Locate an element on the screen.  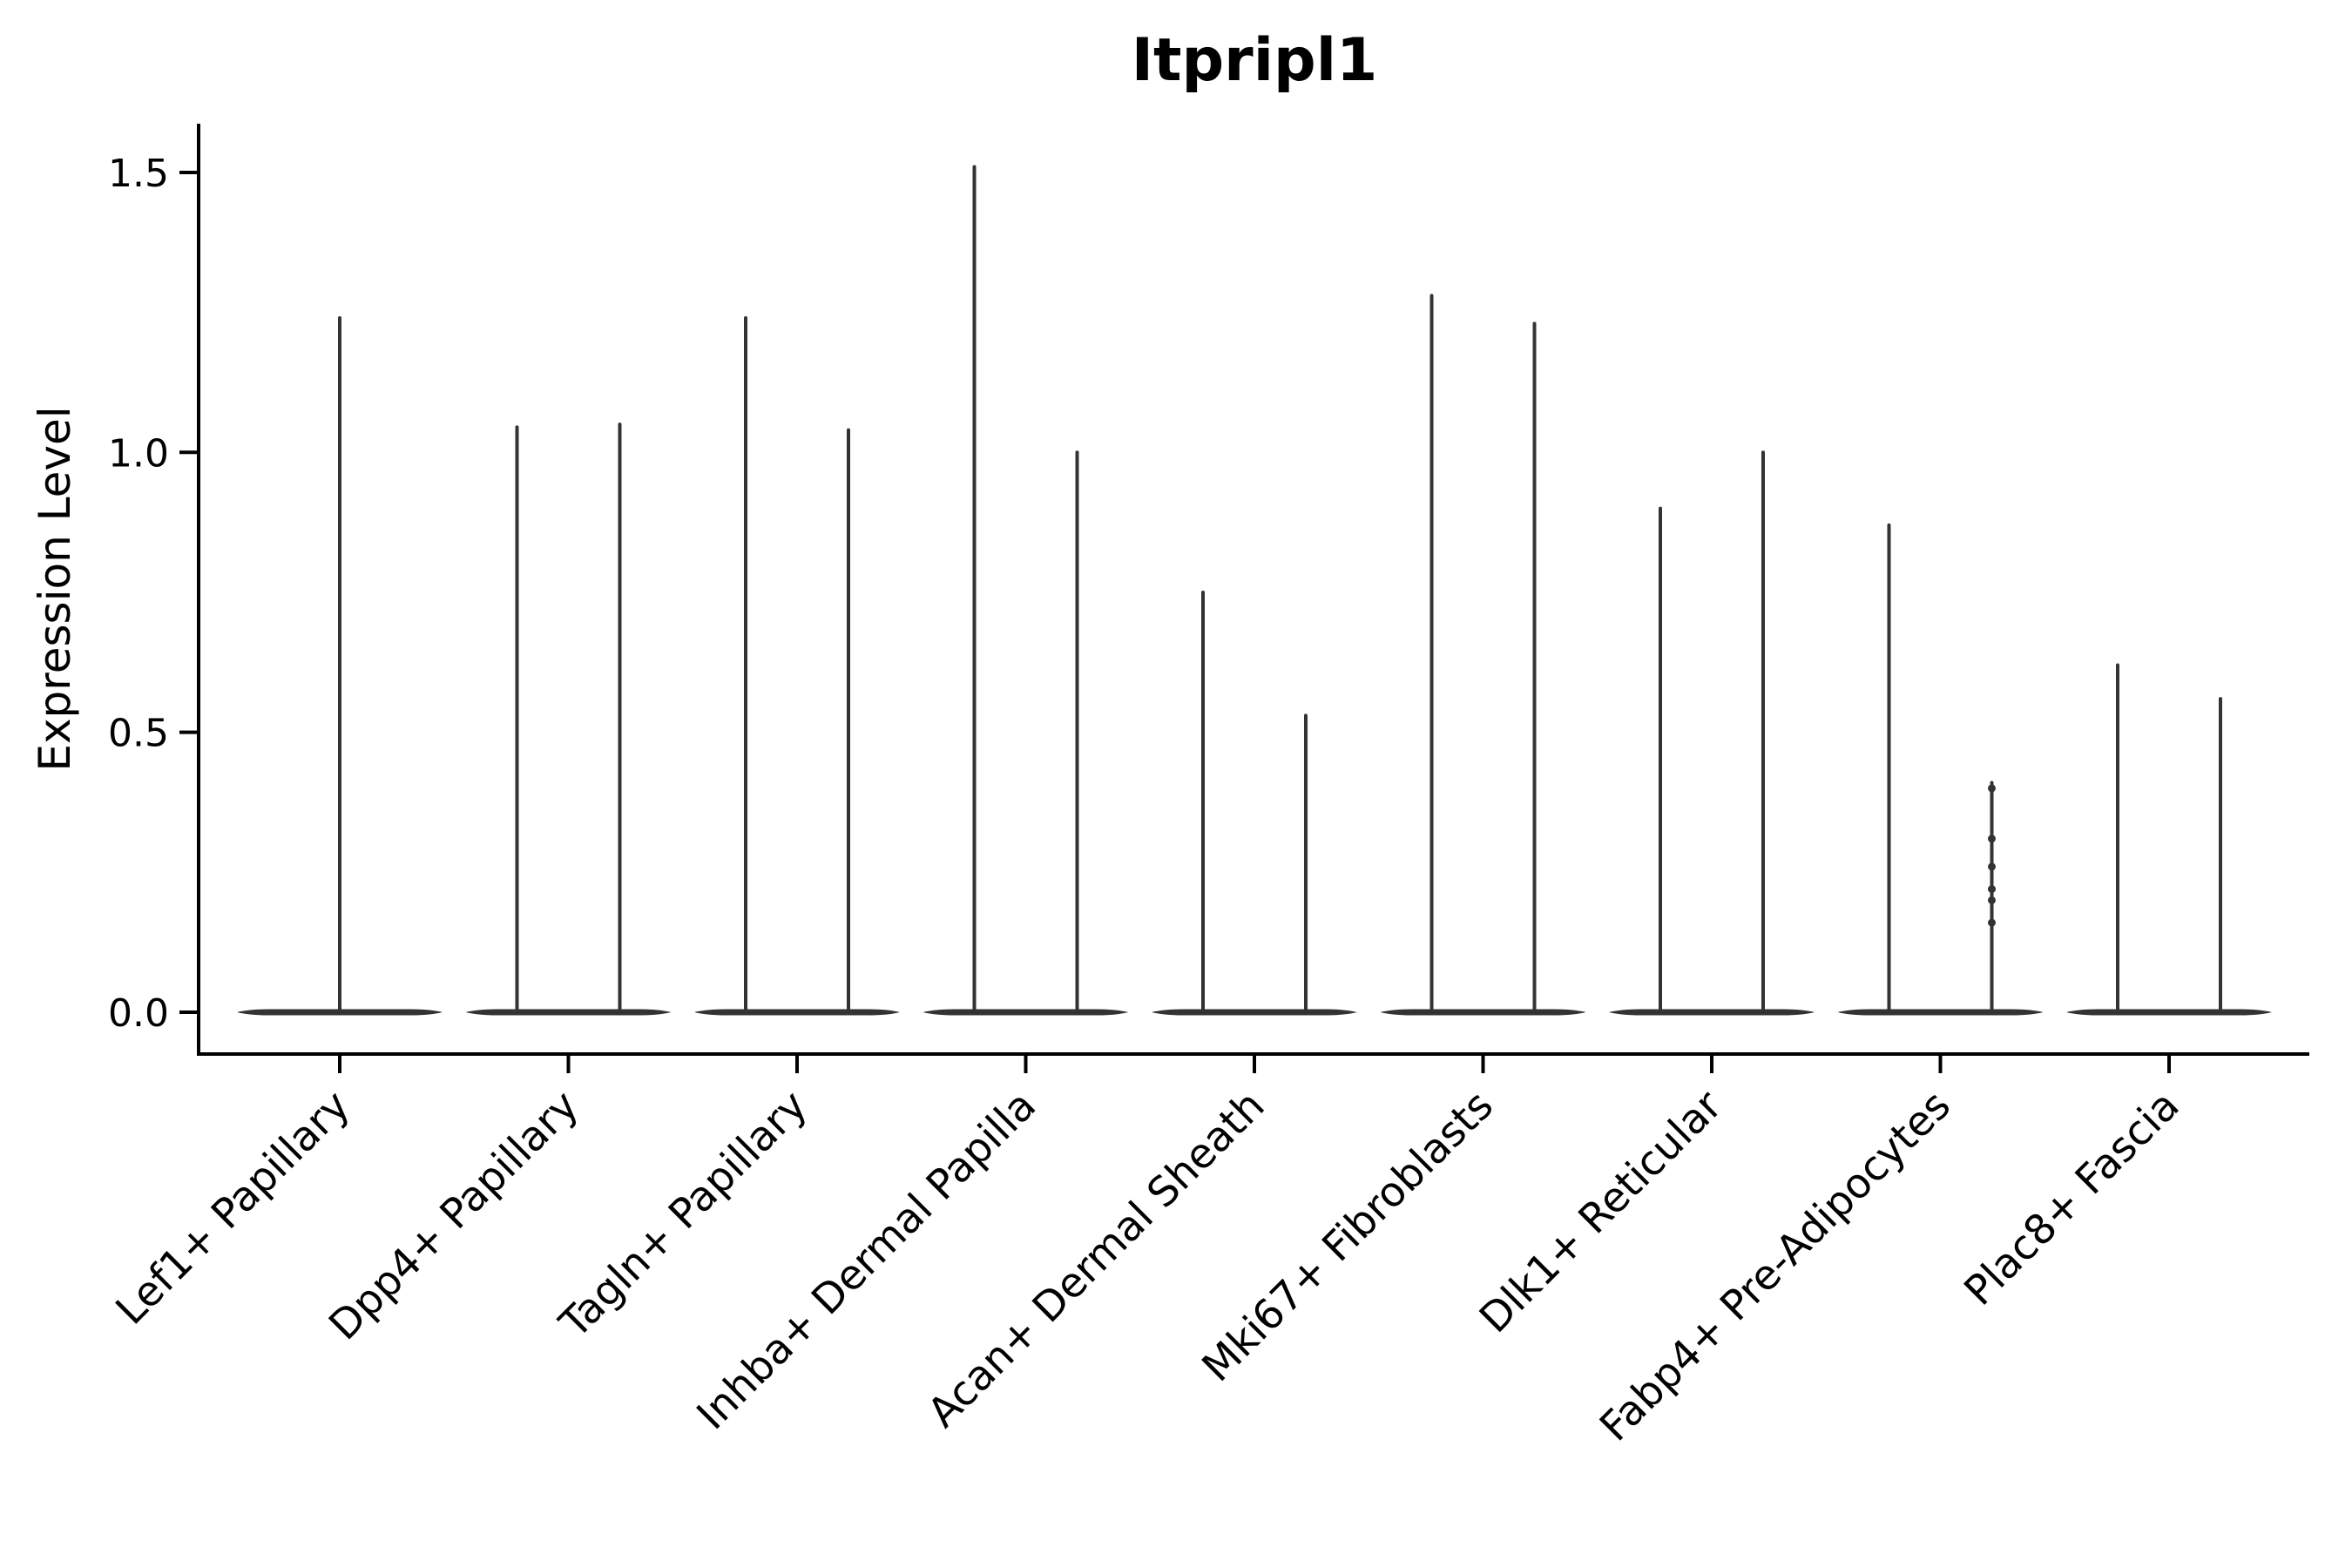
x-tick-label: Lef1+ Papillary is located at coordinates (233, 1208).